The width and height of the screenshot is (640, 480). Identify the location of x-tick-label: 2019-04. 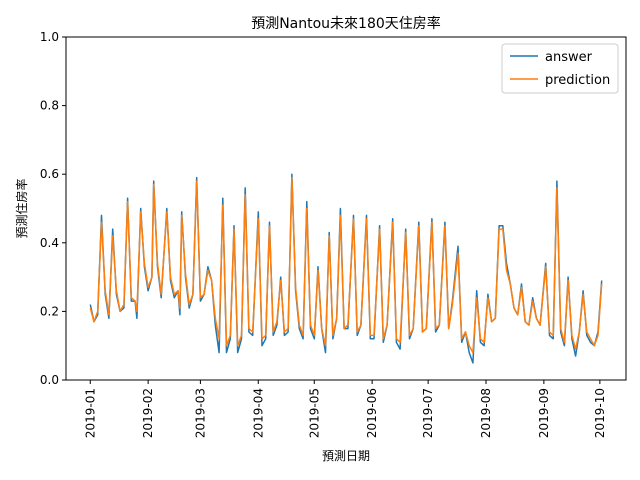
(258, 413).